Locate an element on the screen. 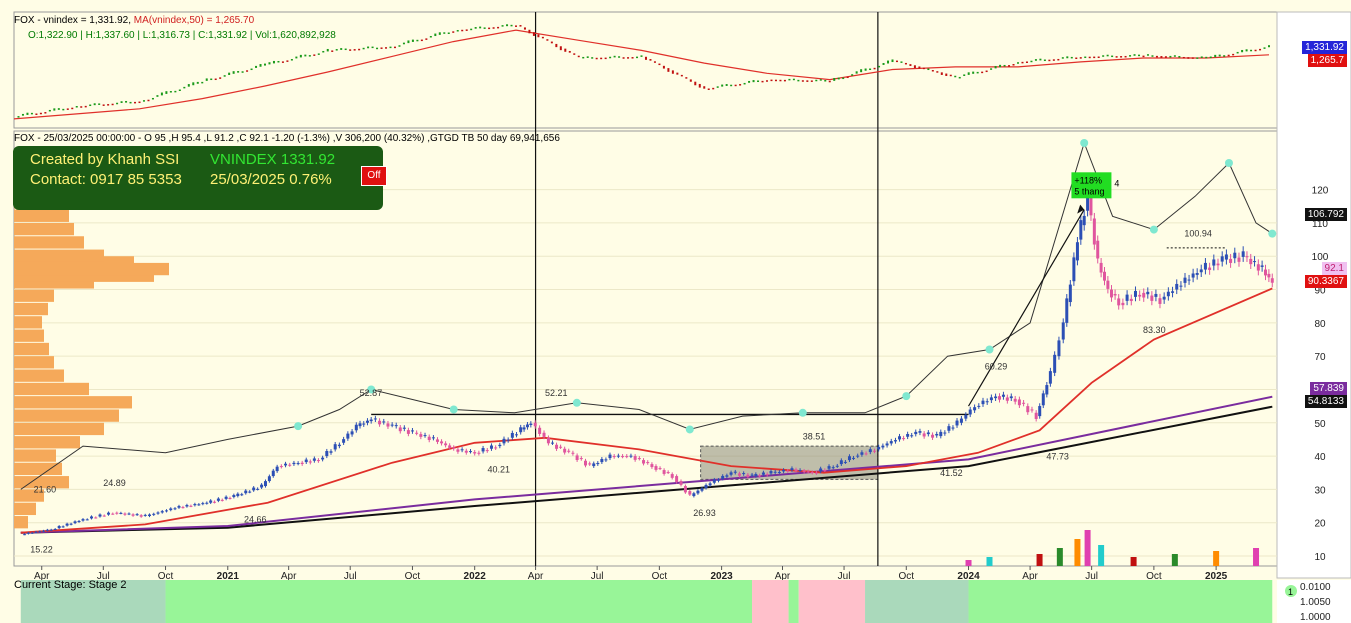 This screenshot has width=1351, height=623. vnindex-ma-line is located at coordinates (641, 74).